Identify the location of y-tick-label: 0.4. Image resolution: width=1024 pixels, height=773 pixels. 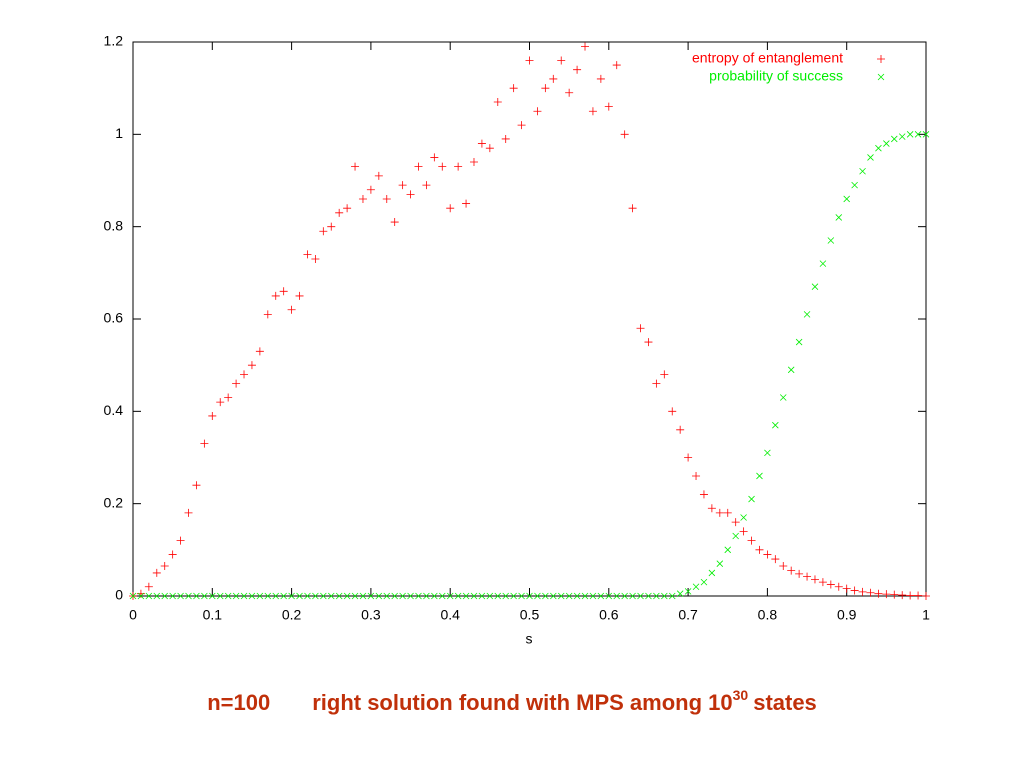
(114, 410).